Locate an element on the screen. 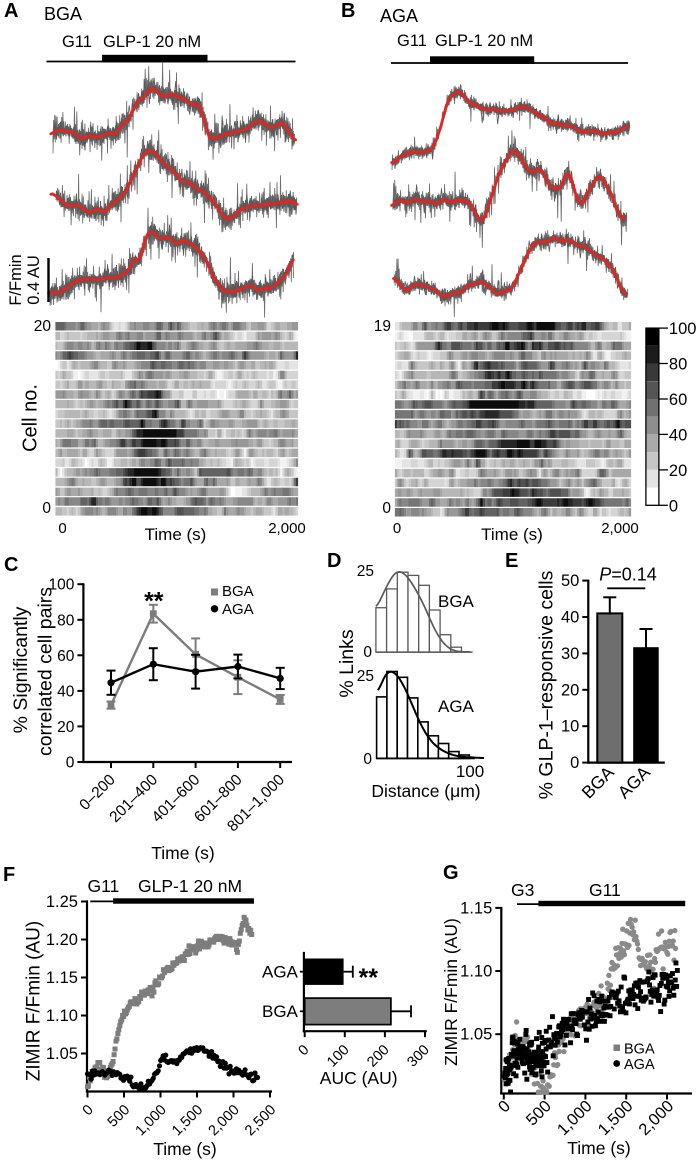 Image resolution: width=700 pixels, height=1167 pixels. svg-text: B is located at coordinates (348, 11).